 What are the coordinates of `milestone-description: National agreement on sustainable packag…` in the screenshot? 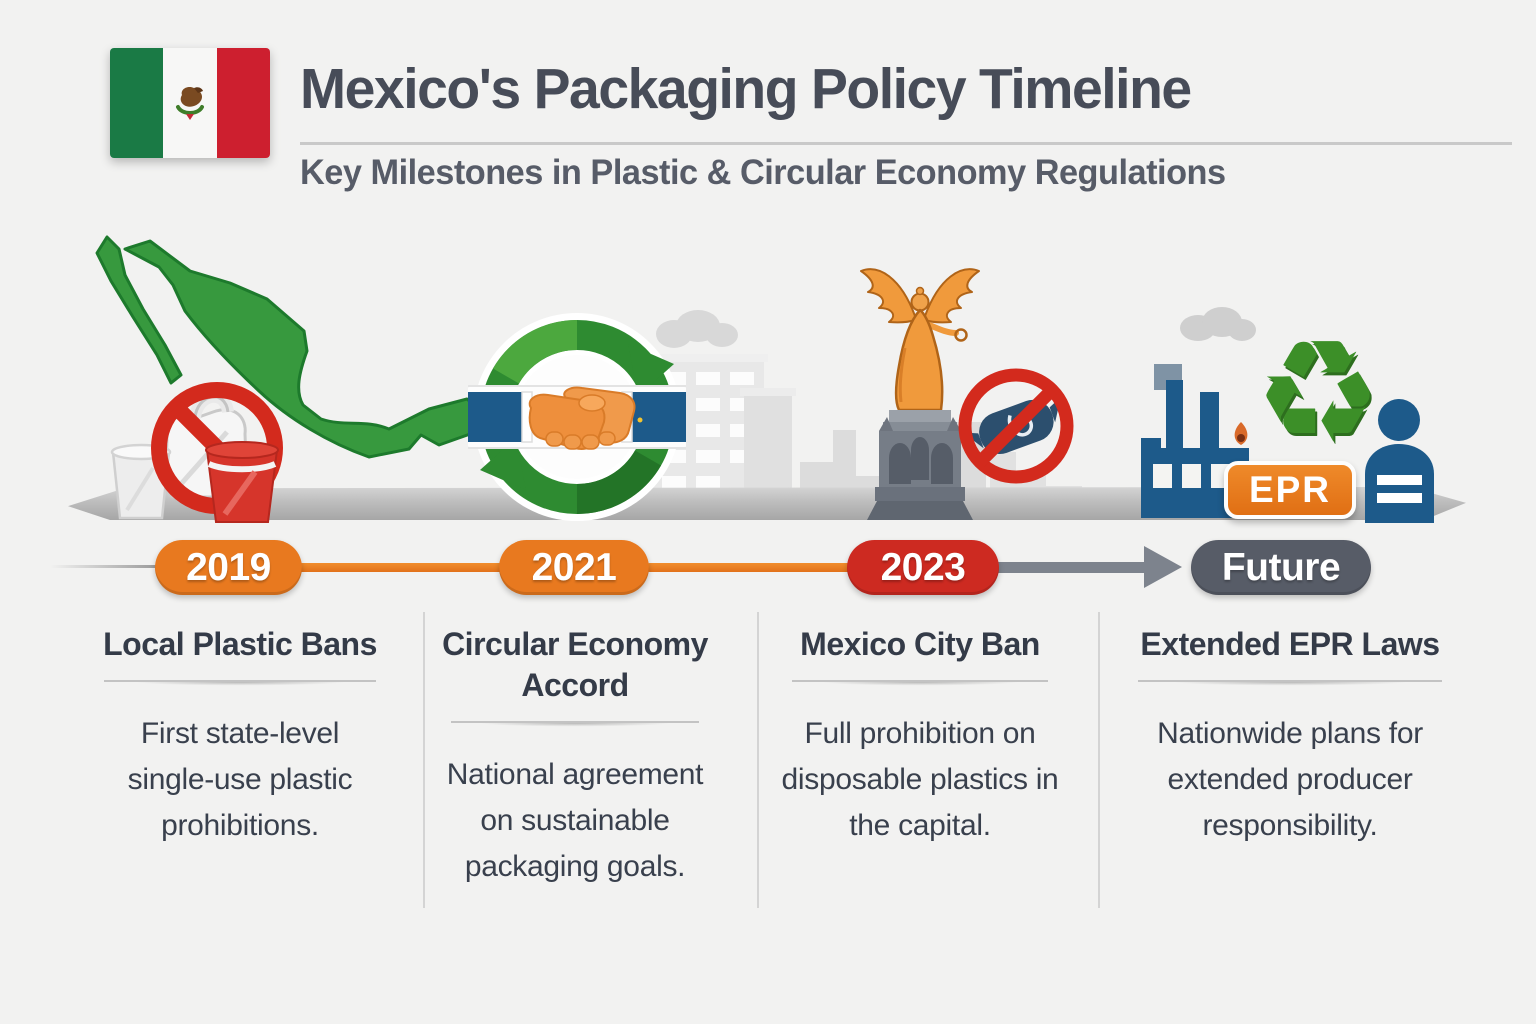 It's located at (575, 820).